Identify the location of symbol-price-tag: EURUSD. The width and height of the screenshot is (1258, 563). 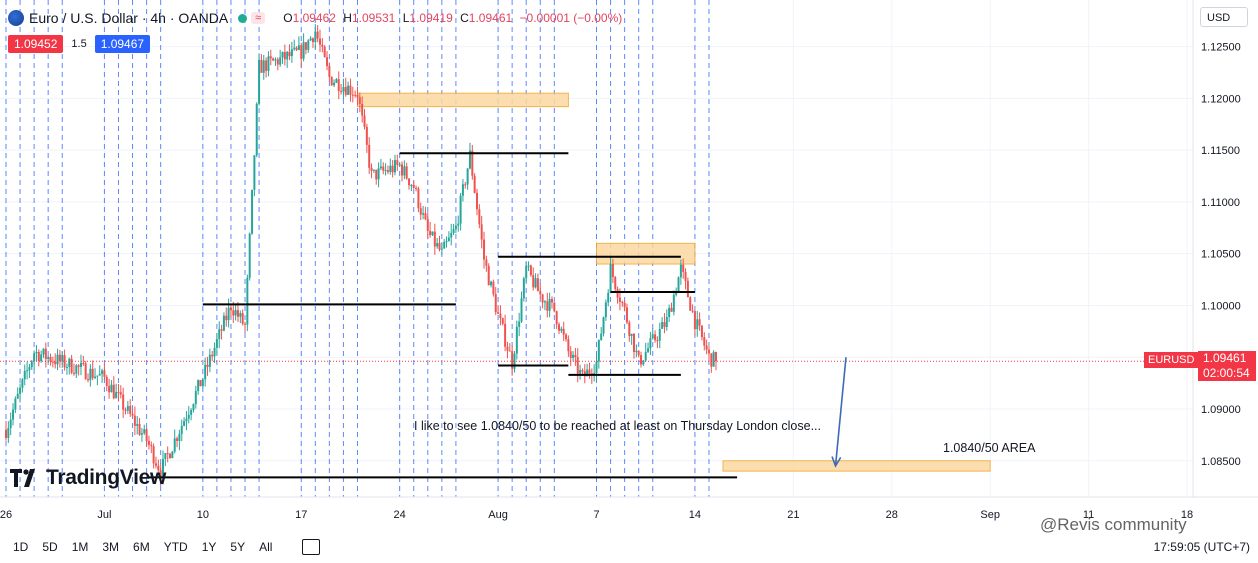
(1171, 360).